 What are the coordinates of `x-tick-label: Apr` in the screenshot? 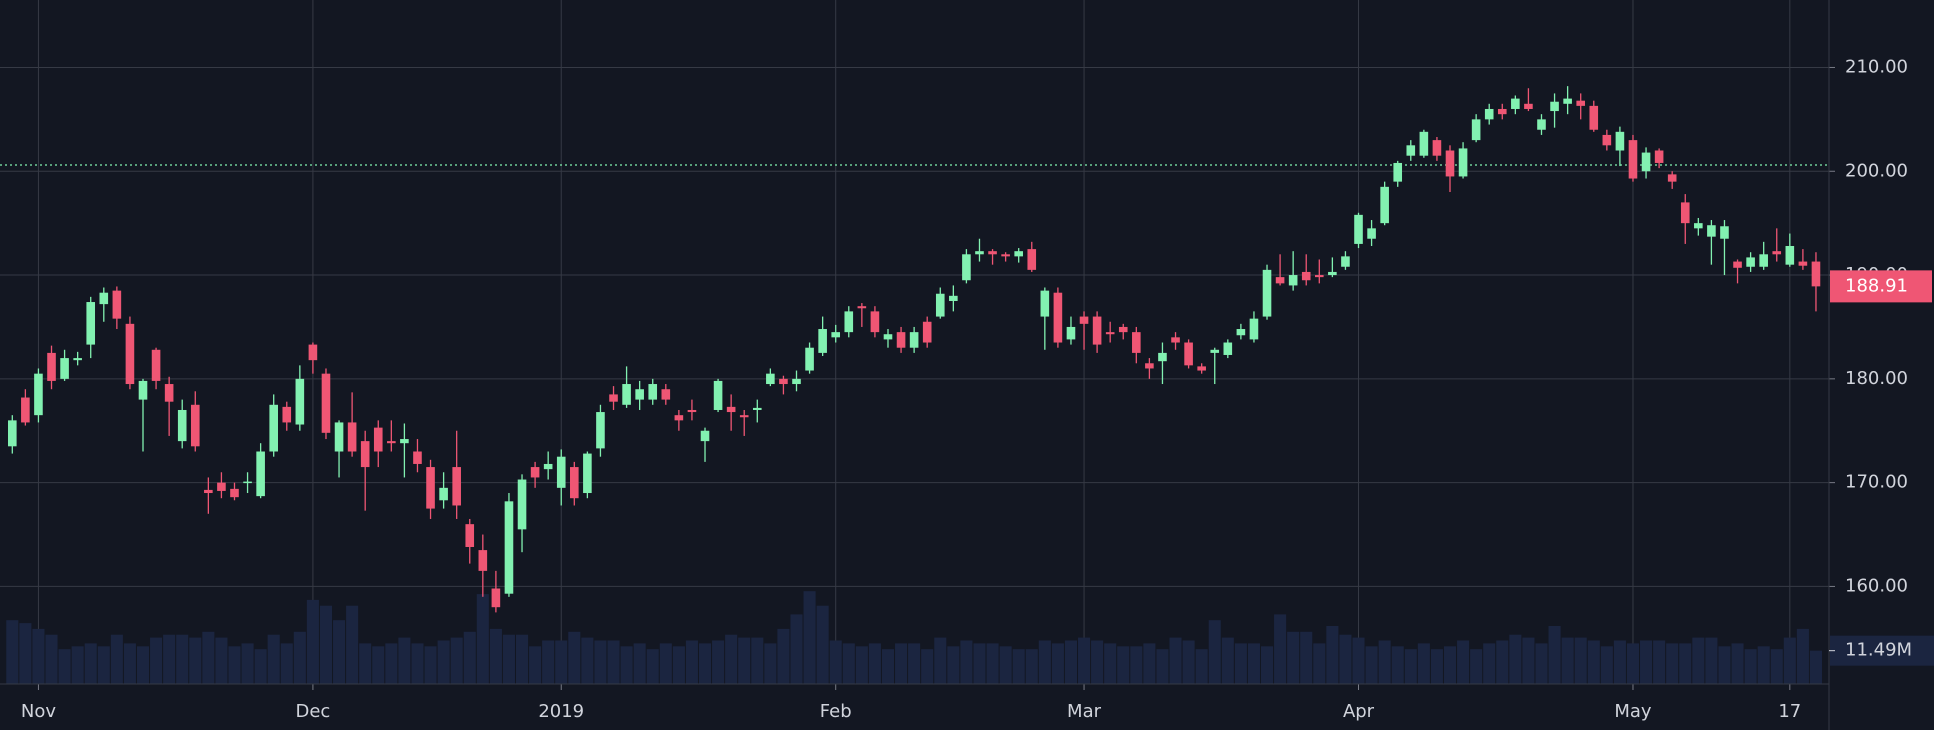 It's located at (1359, 711).